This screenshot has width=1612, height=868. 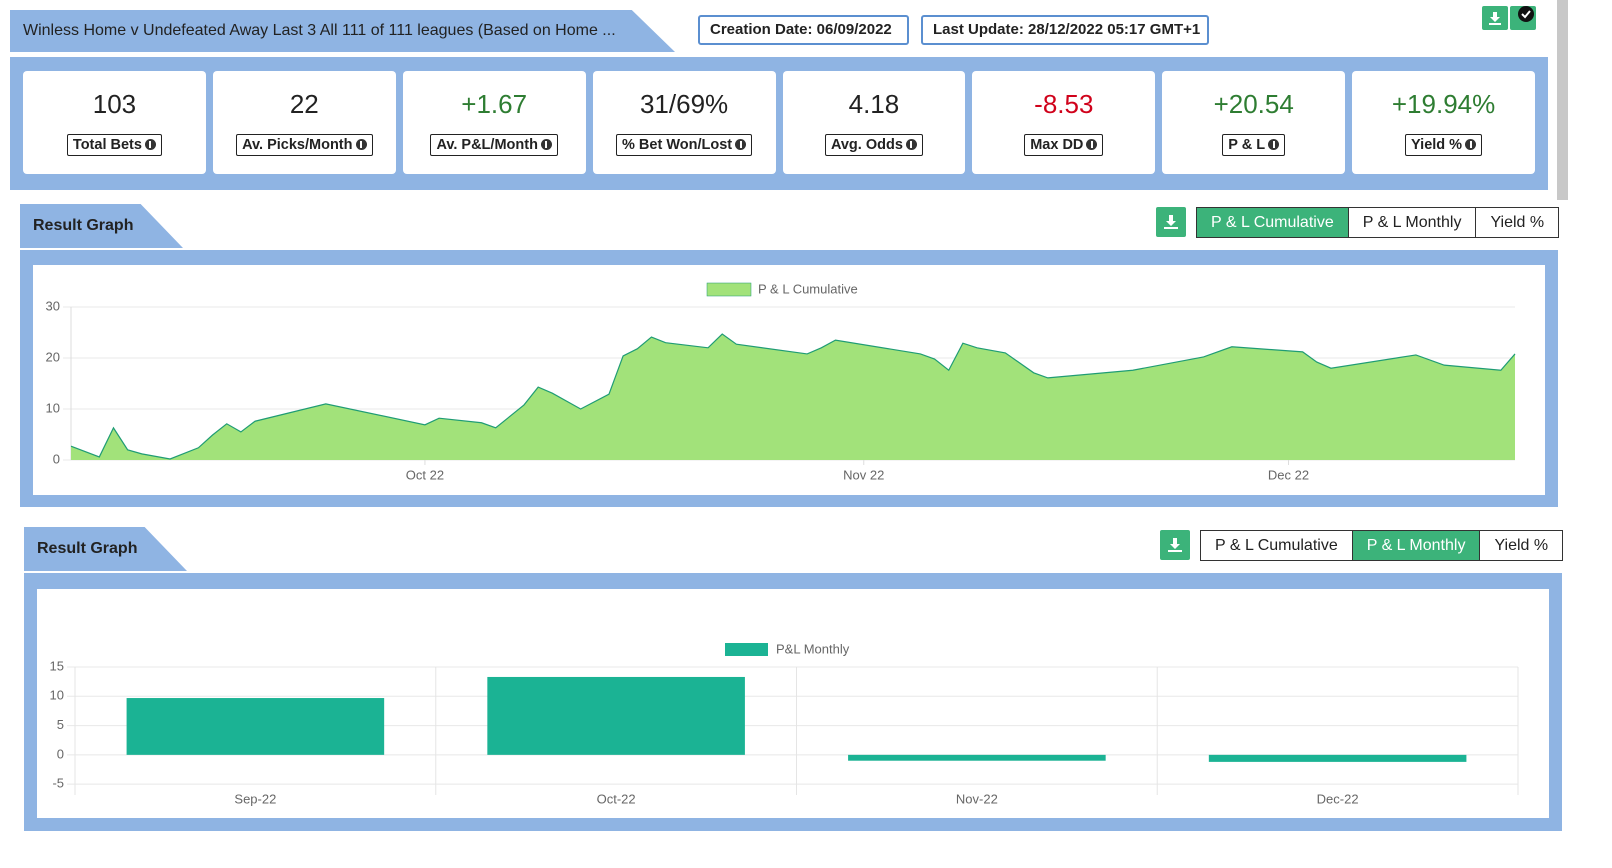 What do you see at coordinates (1253, 104) in the screenshot?
I see `stat-value: +20.54` at bounding box center [1253, 104].